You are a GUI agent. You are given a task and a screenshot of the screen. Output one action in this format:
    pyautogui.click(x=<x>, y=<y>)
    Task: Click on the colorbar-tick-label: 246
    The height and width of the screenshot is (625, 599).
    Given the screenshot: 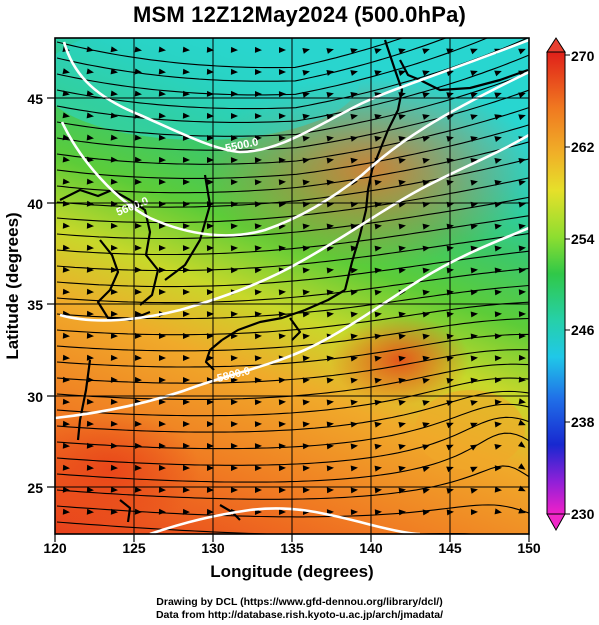 What is the action you would take?
    pyautogui.click(x=583, y=330)
    